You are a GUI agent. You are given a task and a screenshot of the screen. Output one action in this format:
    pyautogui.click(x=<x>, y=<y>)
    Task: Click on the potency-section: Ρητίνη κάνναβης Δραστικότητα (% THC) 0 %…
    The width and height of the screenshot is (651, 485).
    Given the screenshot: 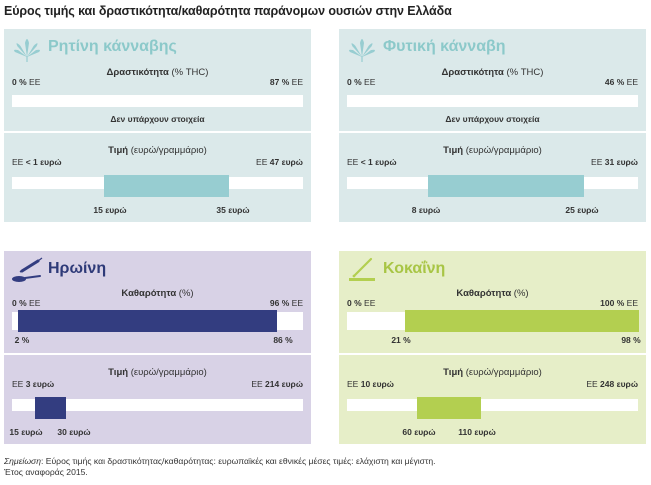 What is the action you would take?
    pyautogui.click(x=157, y=80)
    